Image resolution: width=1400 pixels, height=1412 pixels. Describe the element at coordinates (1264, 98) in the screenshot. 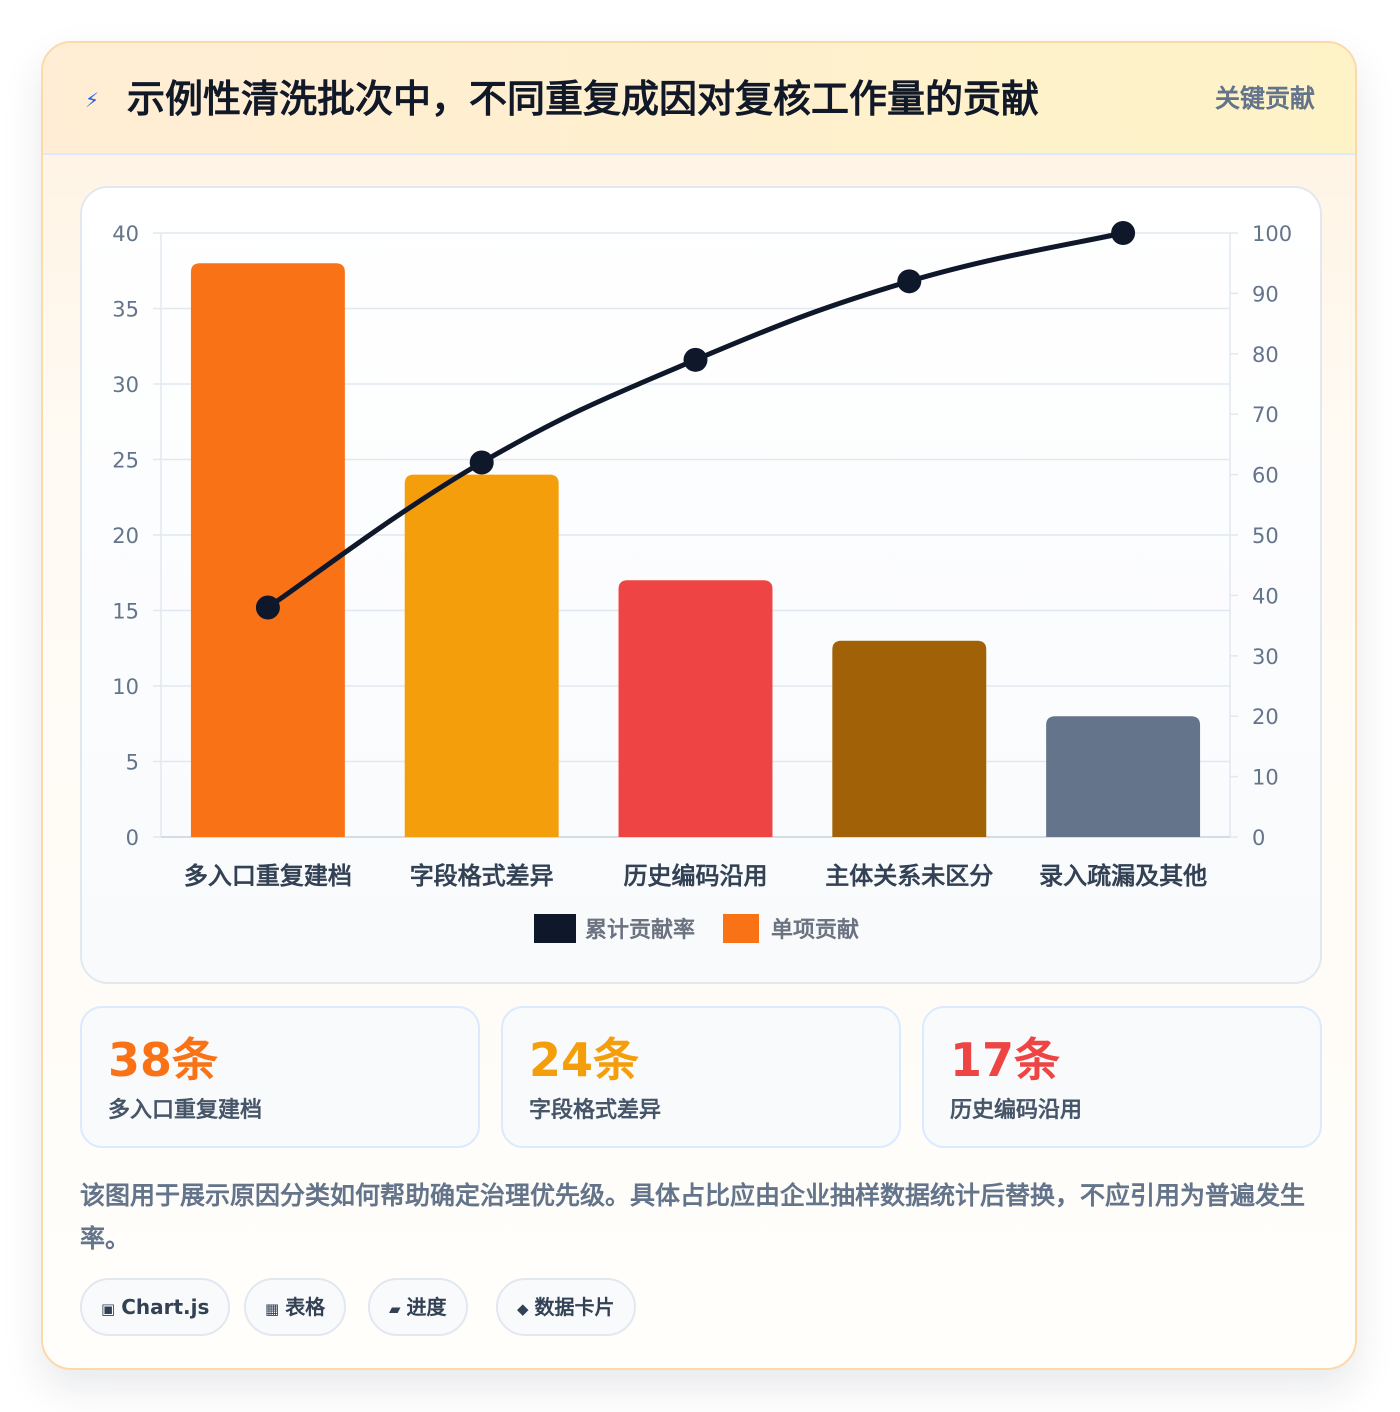

I see `header-badge: 关键贡献` at that location.